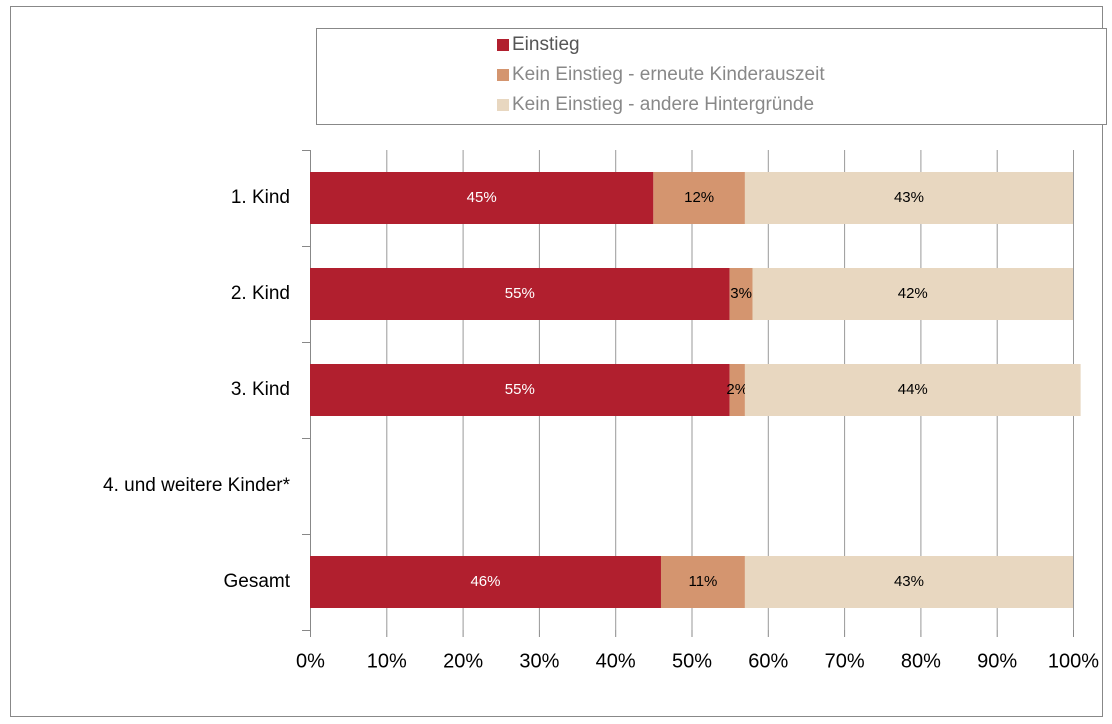  Describe the element at coordinates (668, 74) in the screenshot. I see `legend-label: Kein Einstieg - erneute Kinderauszeit` at that location.